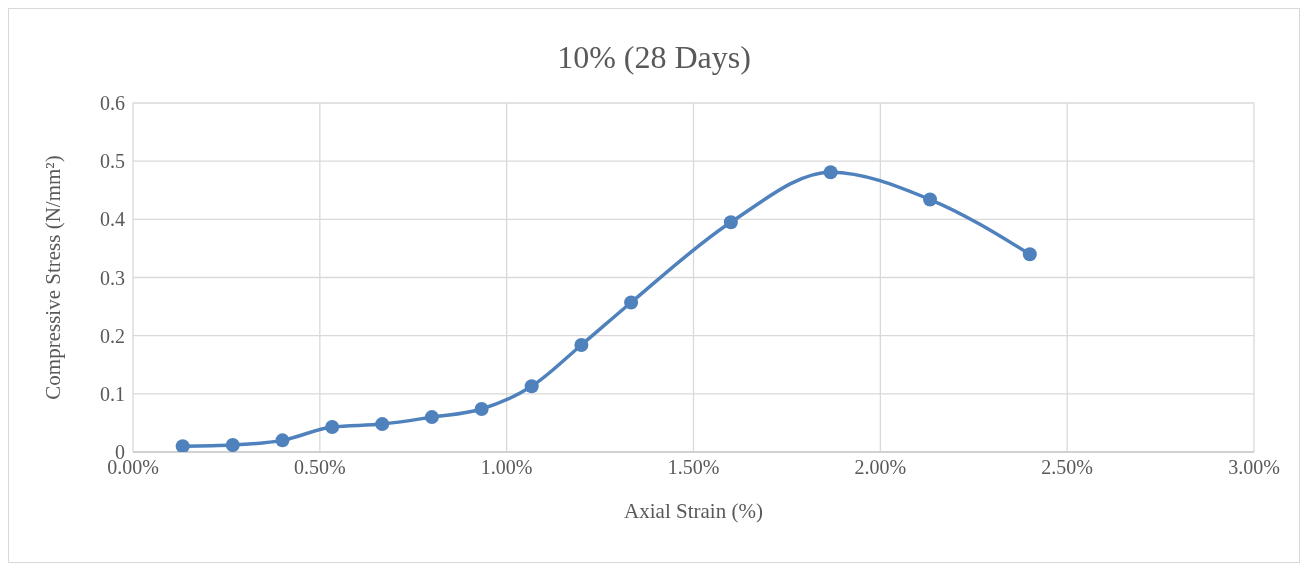 The height and width of the screenshot is (569, 1305). Describe the element at coordinates (112, 335) in the screenshot. I see `y-tick-label: 0.2` at that location.